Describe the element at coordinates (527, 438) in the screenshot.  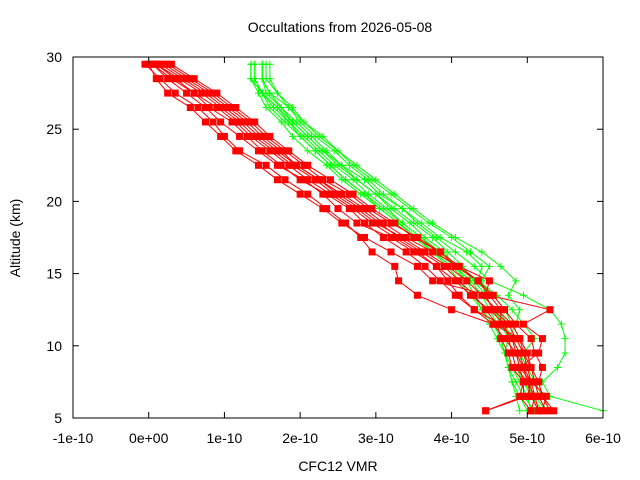
I see `x-tick-label: 5e-10` at that location.